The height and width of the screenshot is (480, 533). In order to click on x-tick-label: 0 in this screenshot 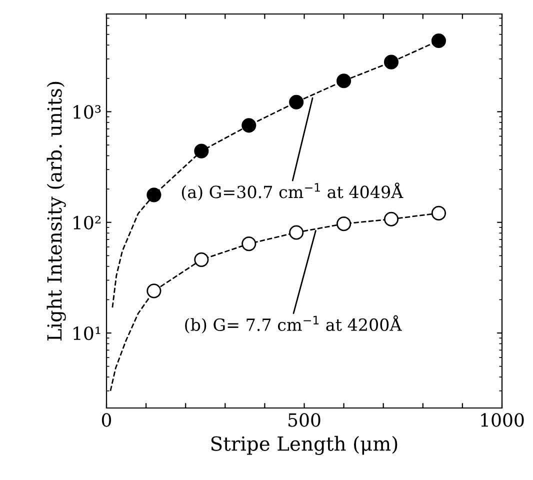, I will do `click(107, 420)`.